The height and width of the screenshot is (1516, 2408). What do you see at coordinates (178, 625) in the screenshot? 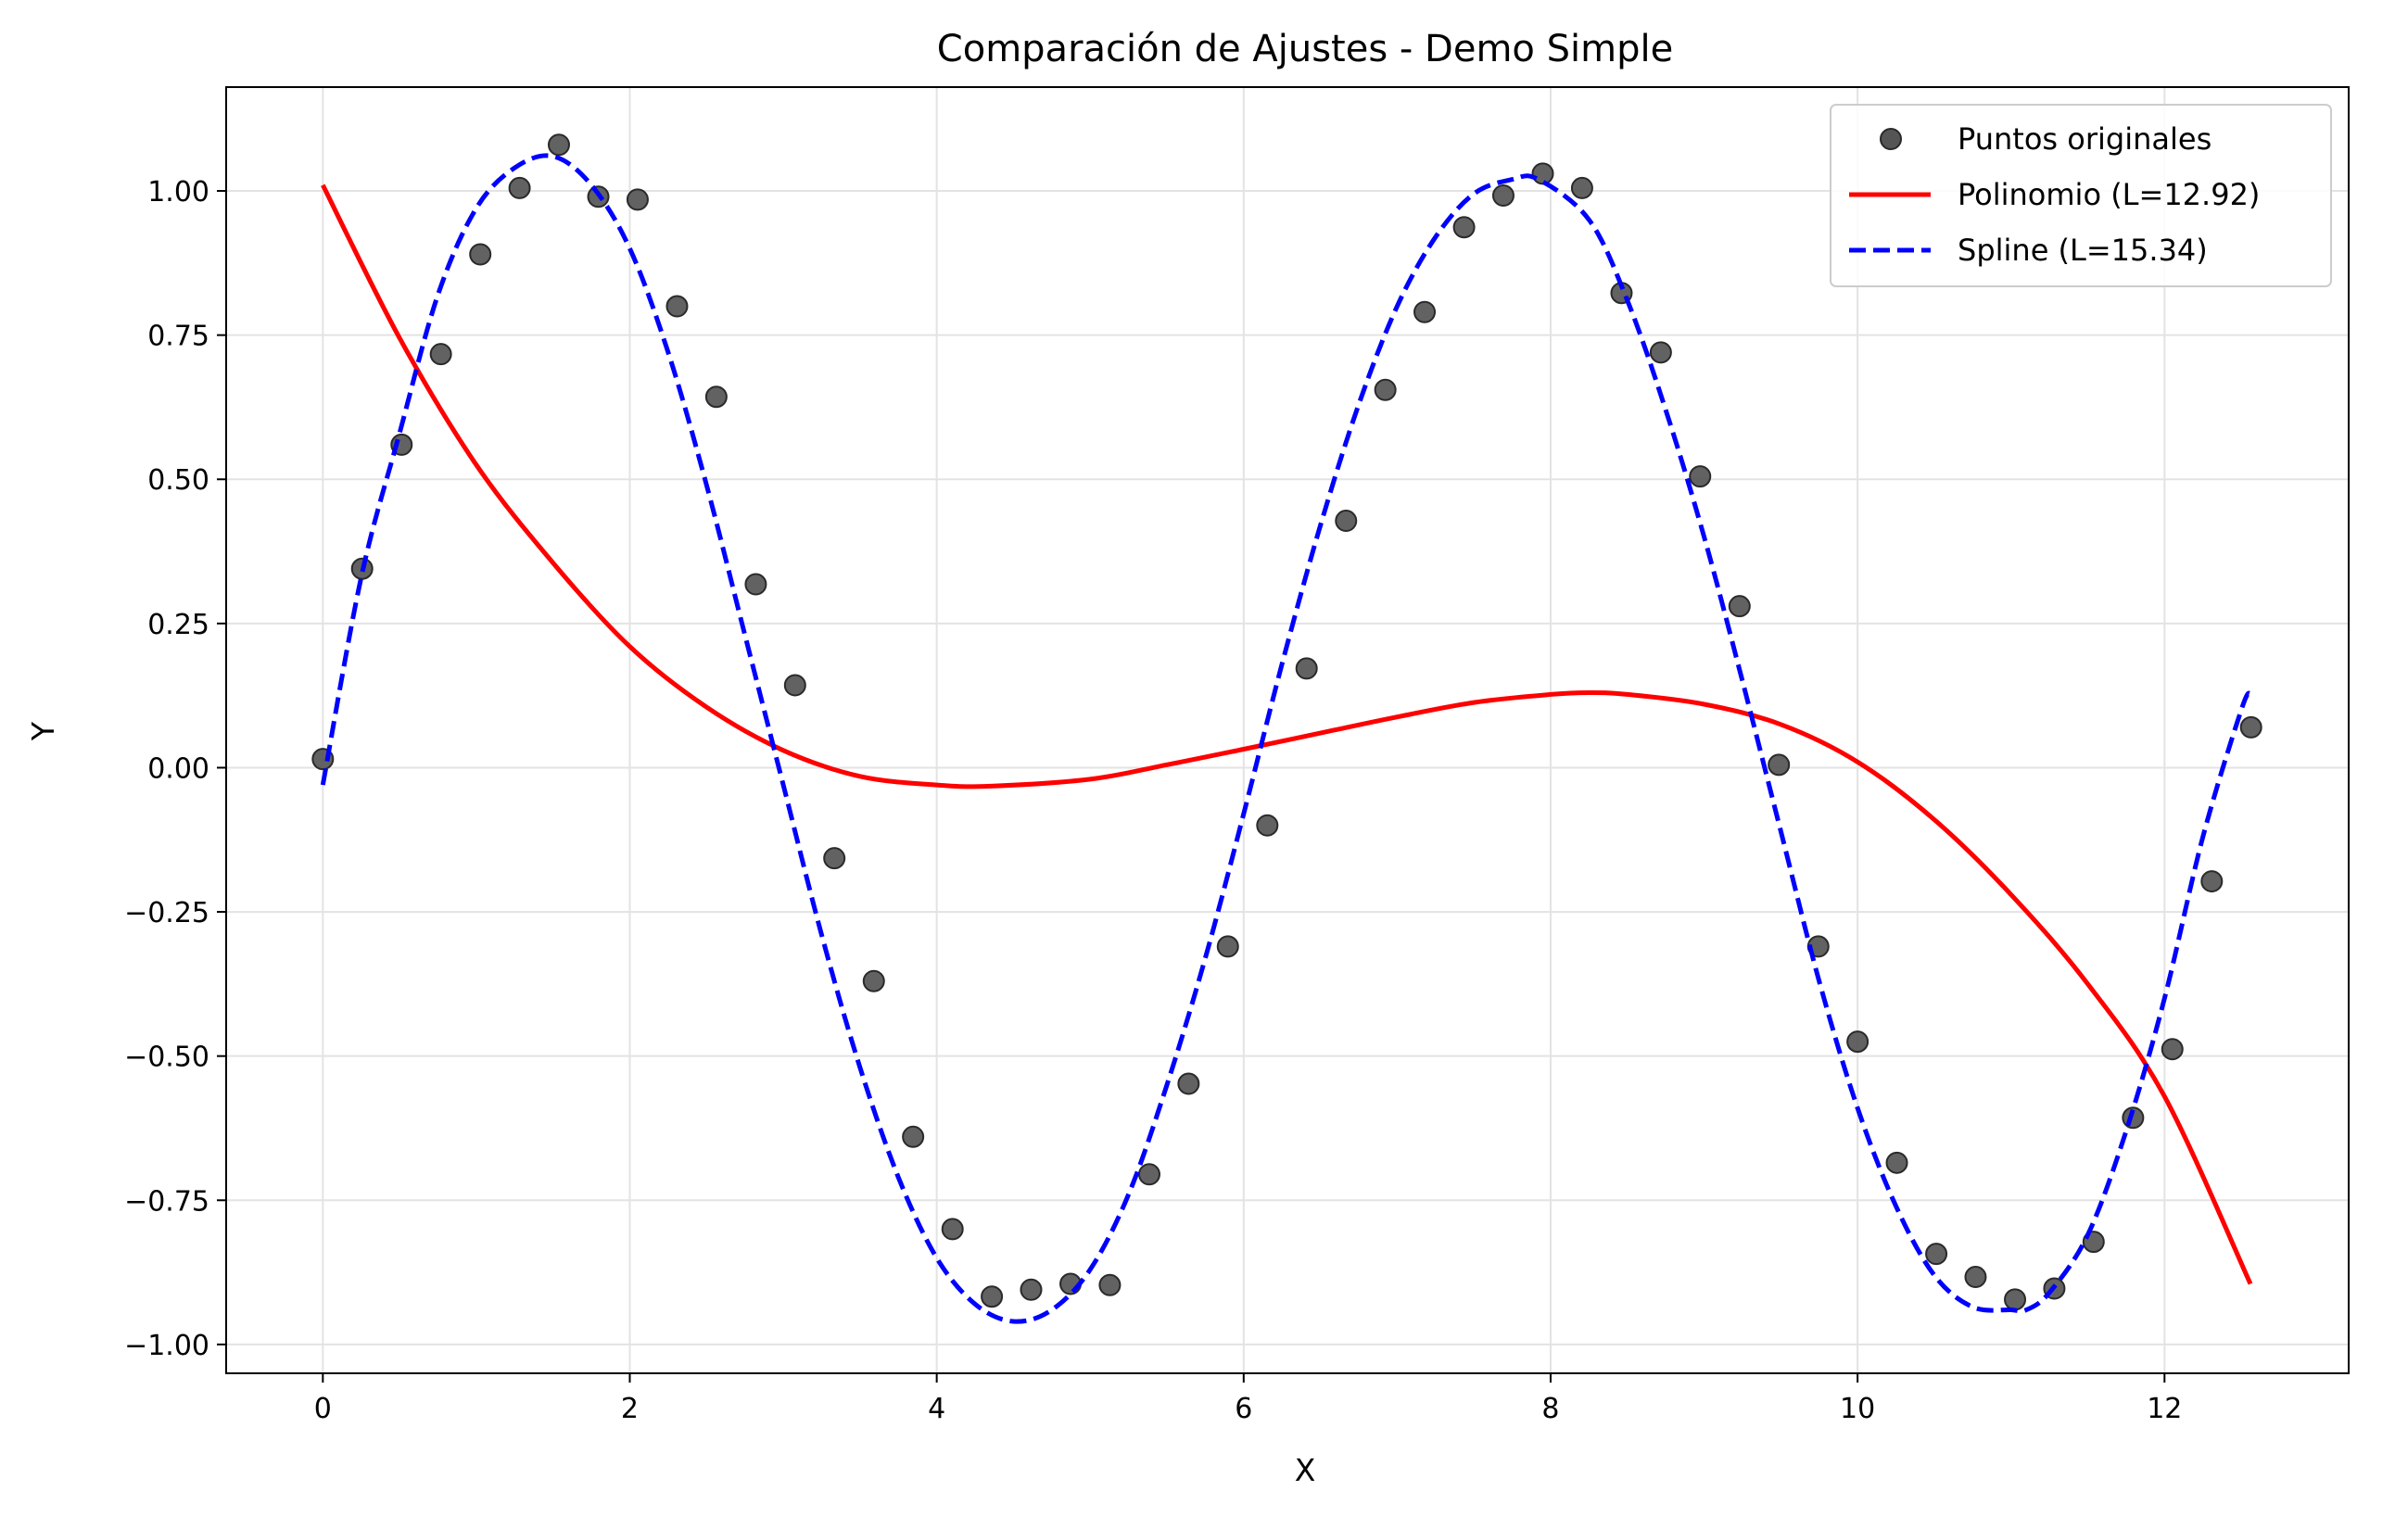
I see `y-tick-label: 0.25` at bounding box center [178, 625].